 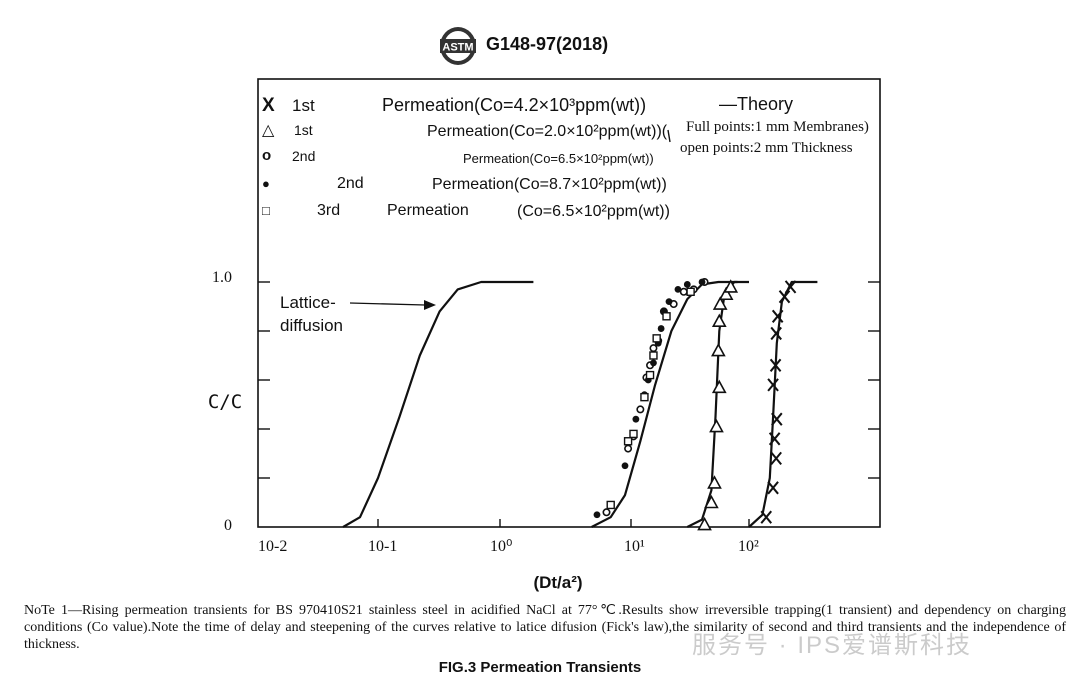 I want to click on legend-divider, so click(x=669, y=136).